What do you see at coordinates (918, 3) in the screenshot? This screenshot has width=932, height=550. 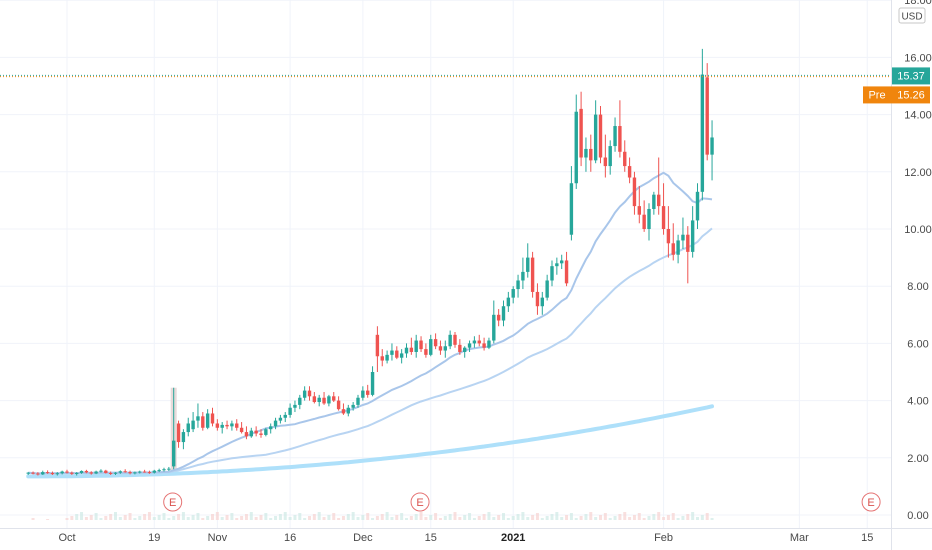 I see `y-tick-label: 18.00` at bounding box center [918, 3].